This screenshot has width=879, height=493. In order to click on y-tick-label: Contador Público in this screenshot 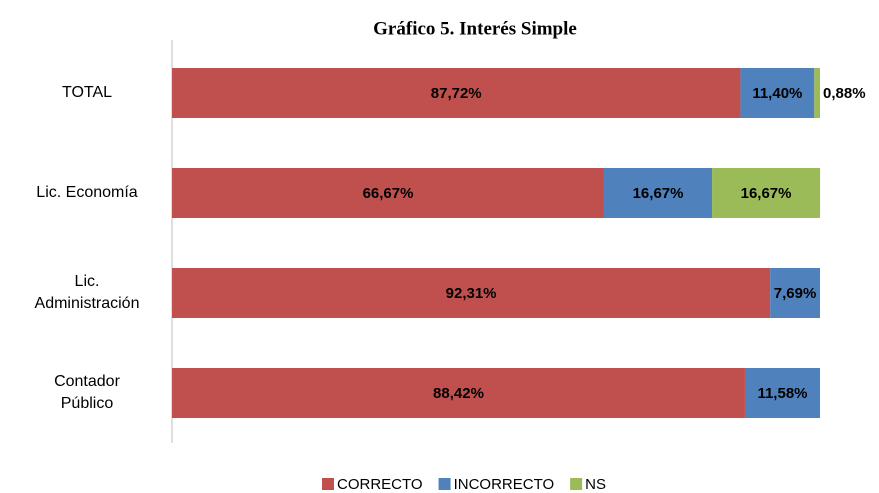, I will do `click(87, 392)`.